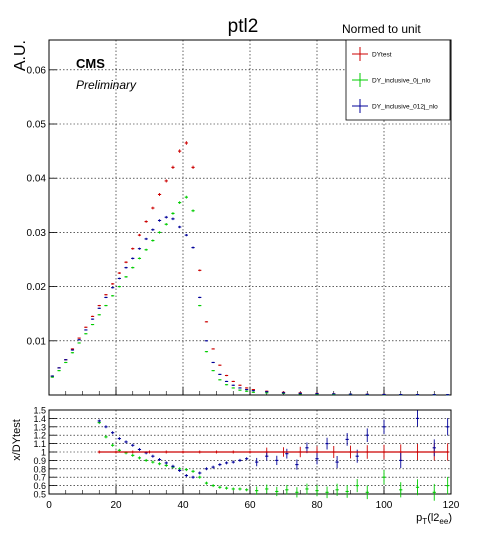 The image size is (502, 540). What do you see at coordinates (37, 70) in the screenshot?
I see `main-y-tick-label: 0.06` at bounding box center [37, 70].